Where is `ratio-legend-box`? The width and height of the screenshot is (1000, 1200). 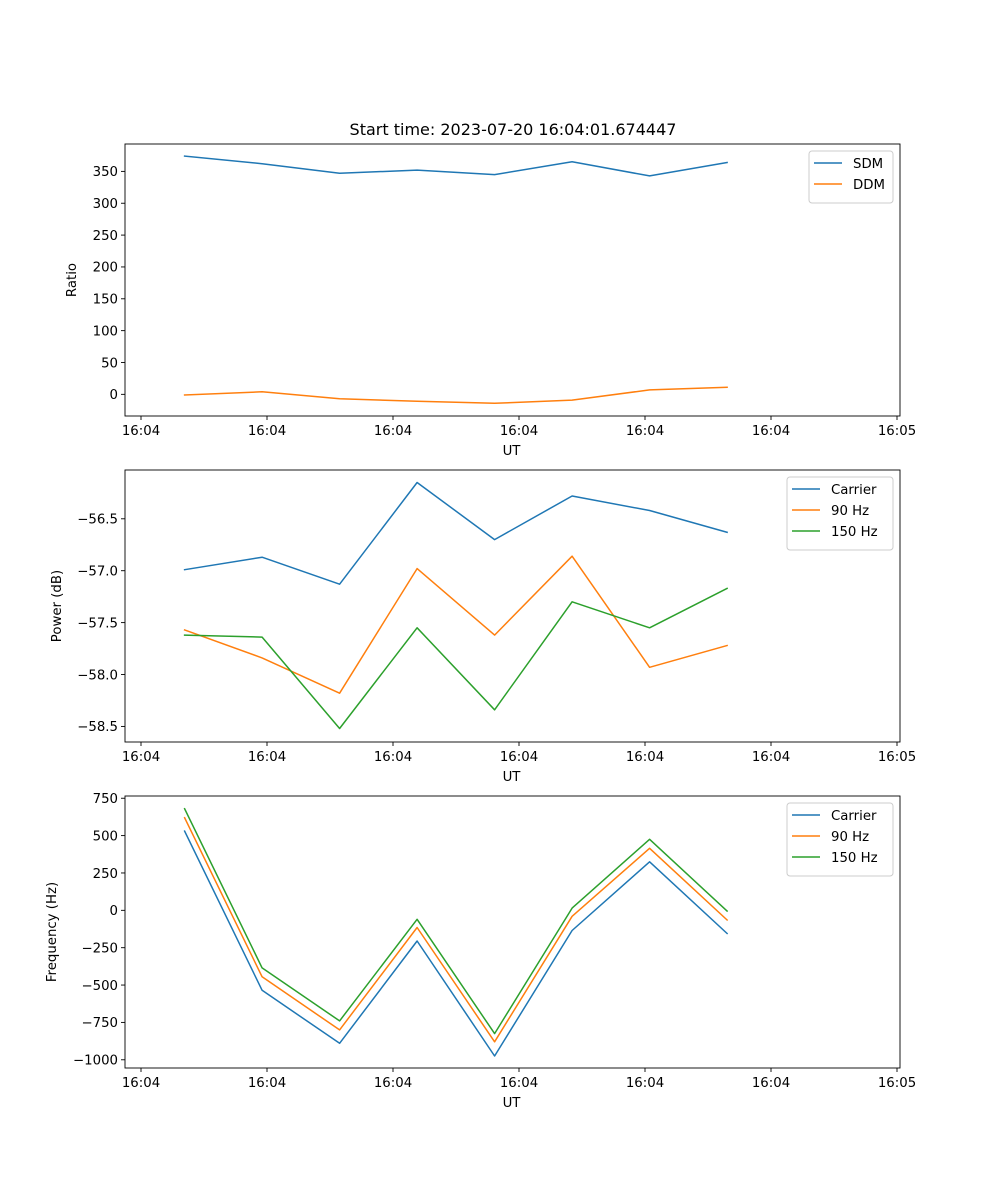 ratio-legend-box is located at coordinates (851, 177).